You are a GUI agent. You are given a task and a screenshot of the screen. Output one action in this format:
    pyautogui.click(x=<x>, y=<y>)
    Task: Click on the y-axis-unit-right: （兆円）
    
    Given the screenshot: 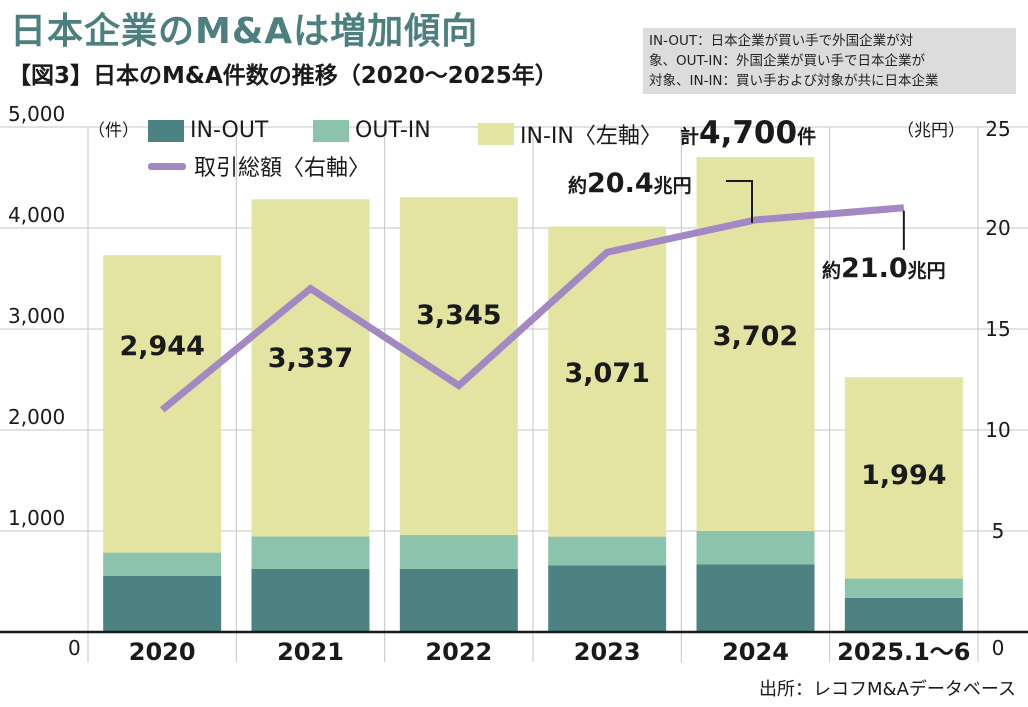 What is the action you would take?
    pyautogui.click(x=931, y=131)
    